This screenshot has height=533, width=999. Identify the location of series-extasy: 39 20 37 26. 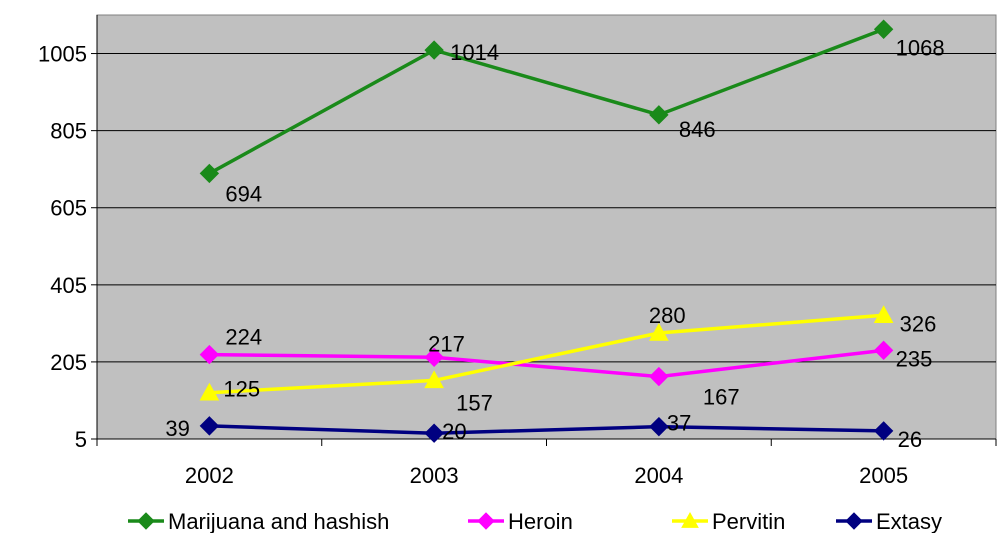
(543, 431).